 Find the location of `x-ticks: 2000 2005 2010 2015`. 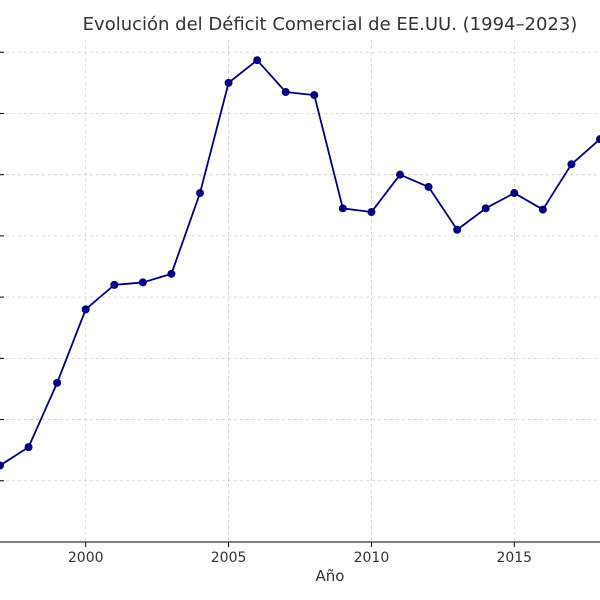

x-ticks: 2000 2005 2010 2015 is located at coordinates (300, 554).